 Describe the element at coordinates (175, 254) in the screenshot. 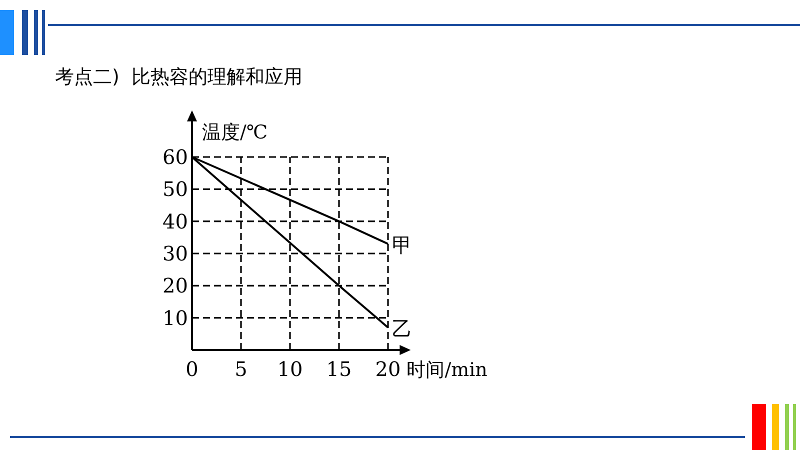

I see `y-tick-label: 30` at that location.